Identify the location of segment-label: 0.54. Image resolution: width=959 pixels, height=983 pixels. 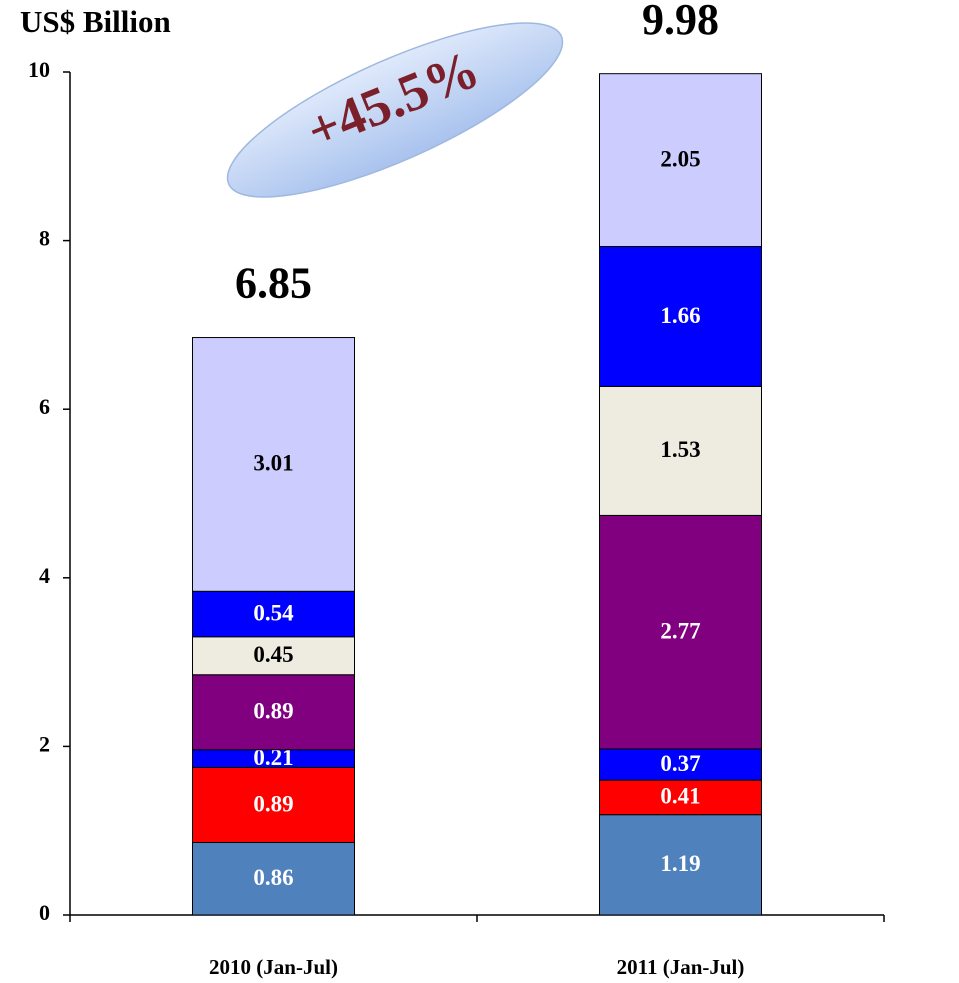
(273, 612).